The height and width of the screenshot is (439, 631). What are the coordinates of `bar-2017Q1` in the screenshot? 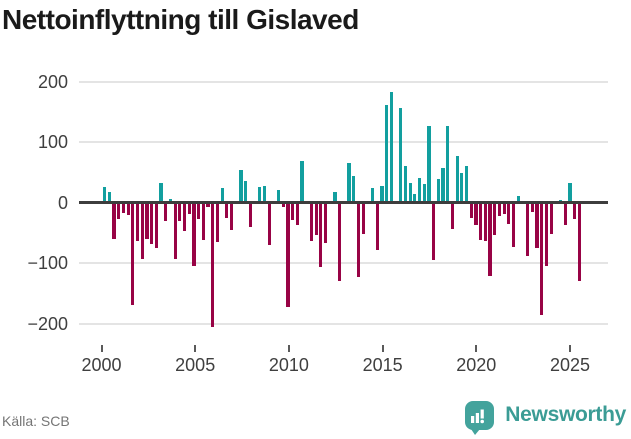 It's located at (424, 193).